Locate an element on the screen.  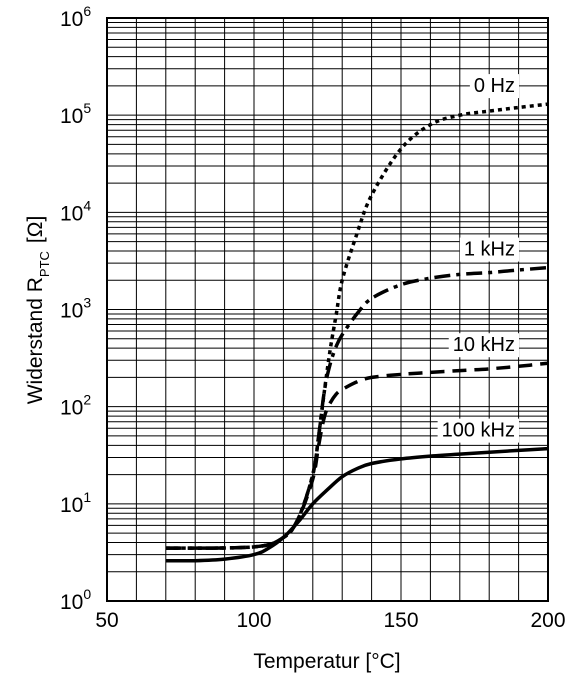
series-labels: 0 Hz 1 kHz 10 kHz 100 kHz is located at coordinates (478, 258).